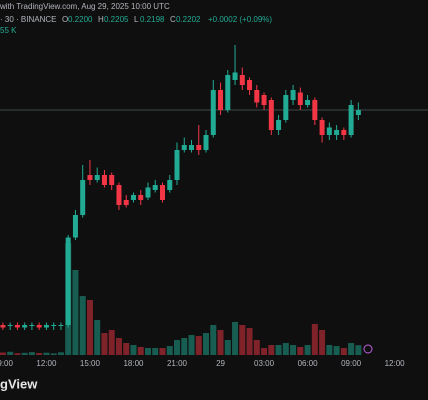 This screenshot has height=400, width=428. Describe the element at coordinates (65, 19) in the screenshot. I see `ohlc-key: O` at that location.